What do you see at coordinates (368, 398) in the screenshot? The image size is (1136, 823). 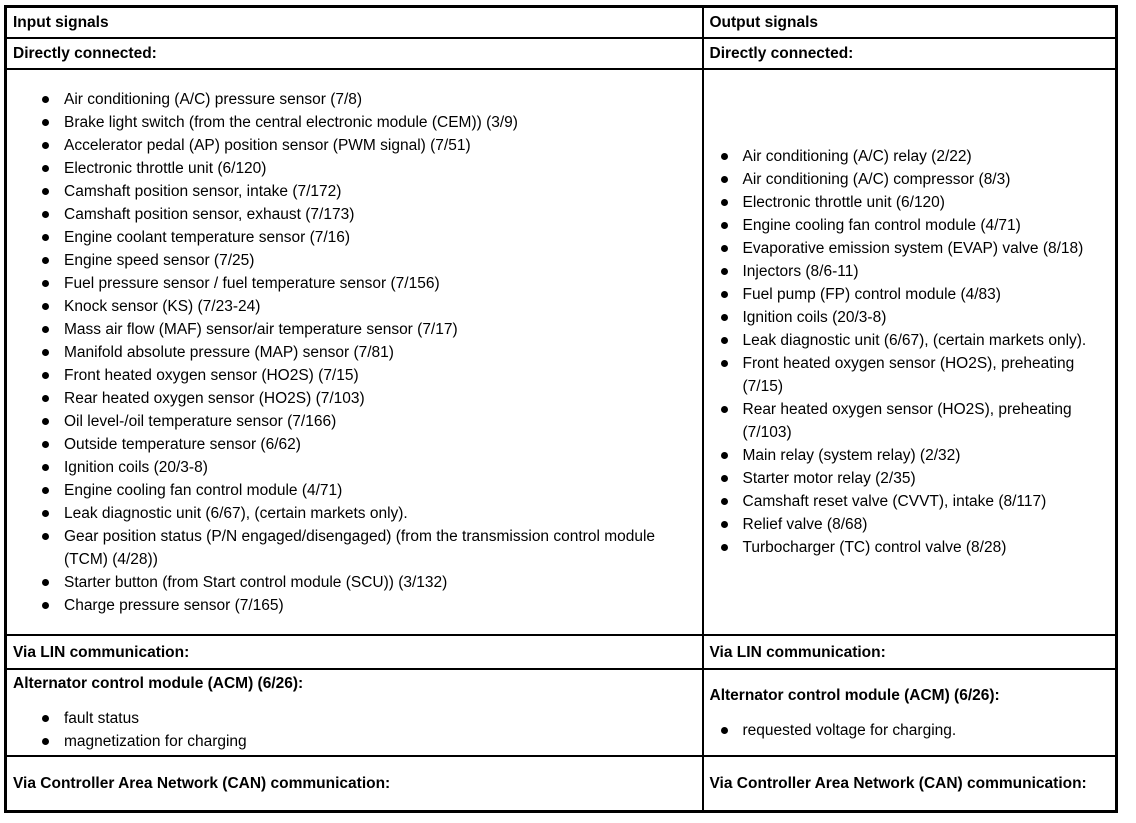 I see `list-item: Rear heated oxygen sensor (HO2S) (7/103)` at bounding box center [368, 398].